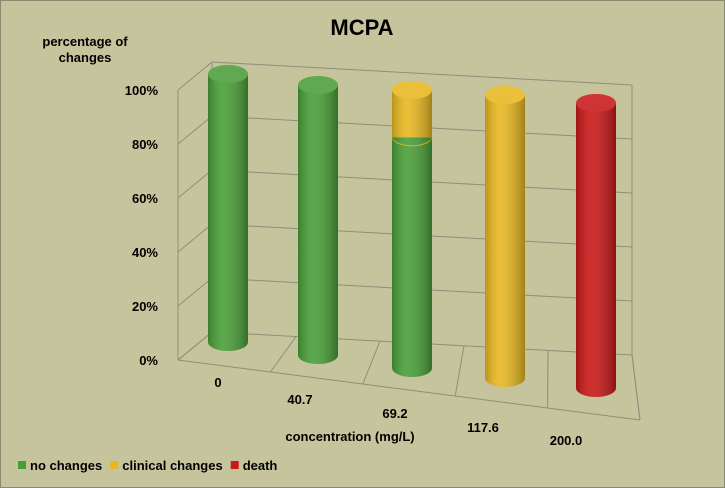 This screenshot has width=725, height=488. Describe the element at coordinates (66, 465) in the screenshot. I see `legend-label: no changes` at that location.